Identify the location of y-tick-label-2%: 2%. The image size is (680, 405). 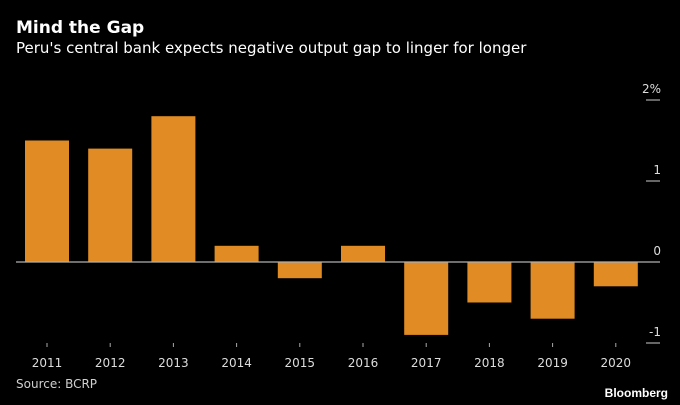
(651, 89).